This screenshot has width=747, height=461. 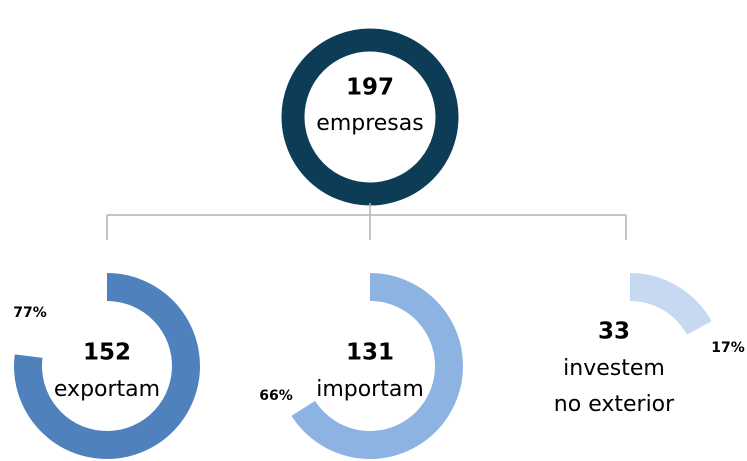 I want to click on item-label: investem, so click(x=614, y=368).